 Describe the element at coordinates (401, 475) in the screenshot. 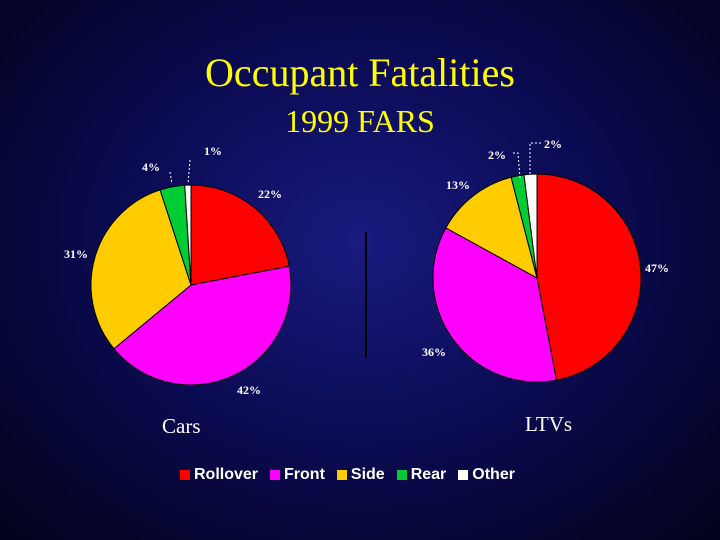

I see `legend-swatch-rear` at that location.